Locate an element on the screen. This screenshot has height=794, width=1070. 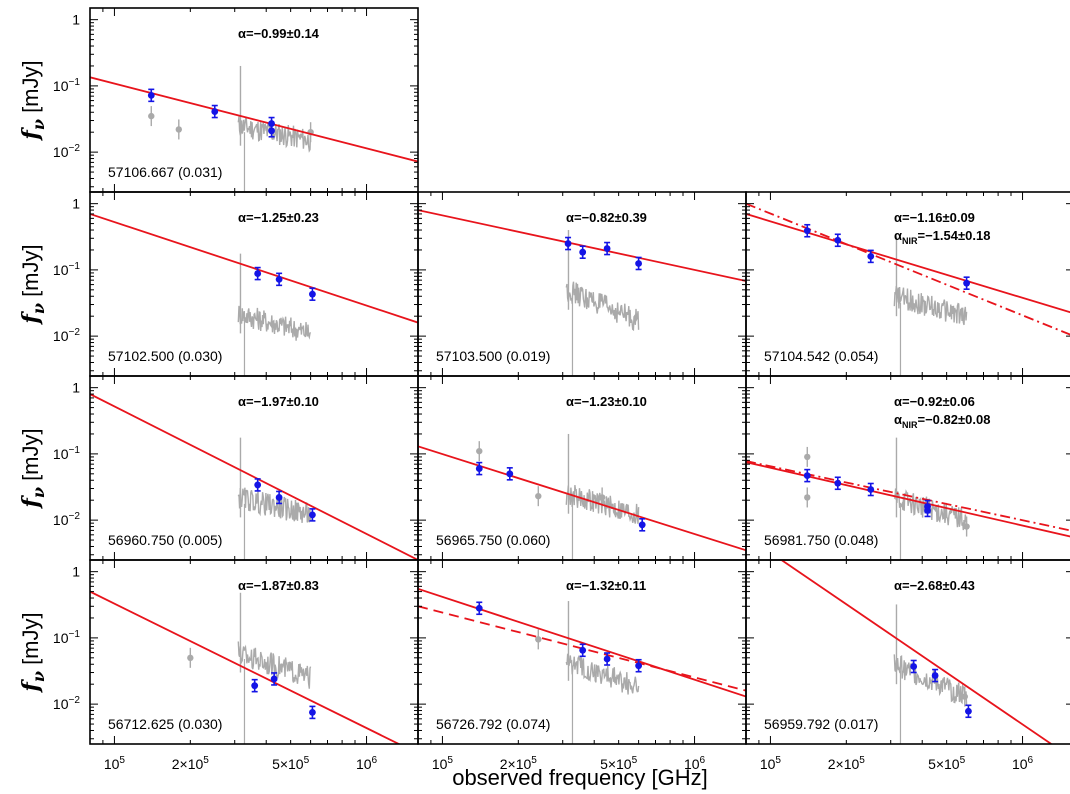
epoch-label: 57104.542 (0.054) is located at coordinates (821, 356).